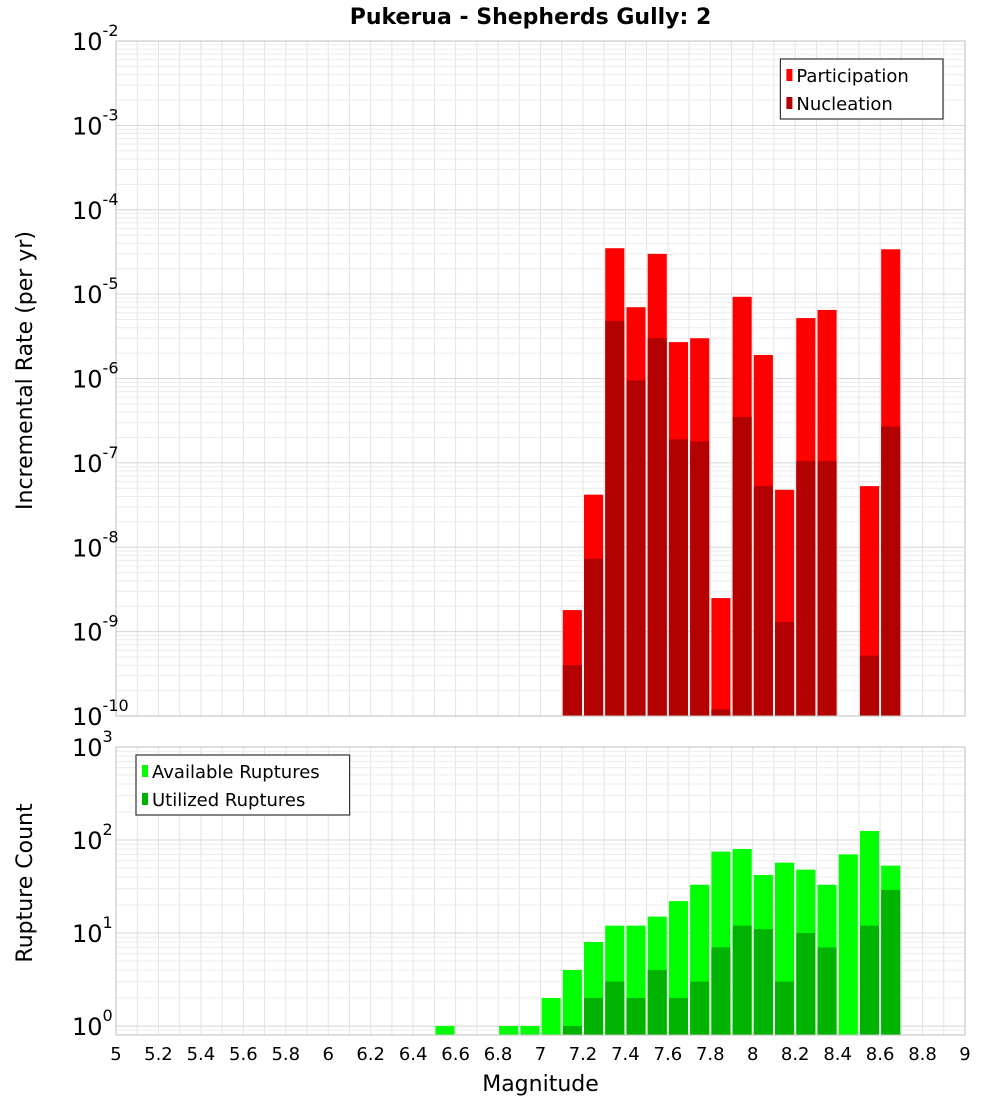 The height and width of the screenshot is (1104, 1000). I want to click on x-tick-label: 8, so click(752, 1054).